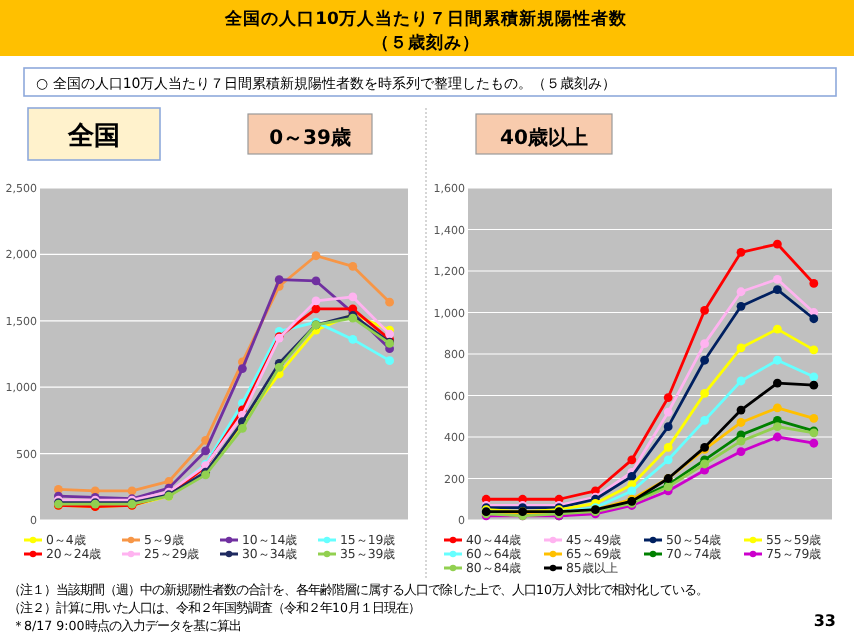 The height and width of the screenshot is (640, 854). What do you see at coordinates (426, 43) in the screenshot?
I see `text: （５歳刻み）` at bounding box center [426, 43].